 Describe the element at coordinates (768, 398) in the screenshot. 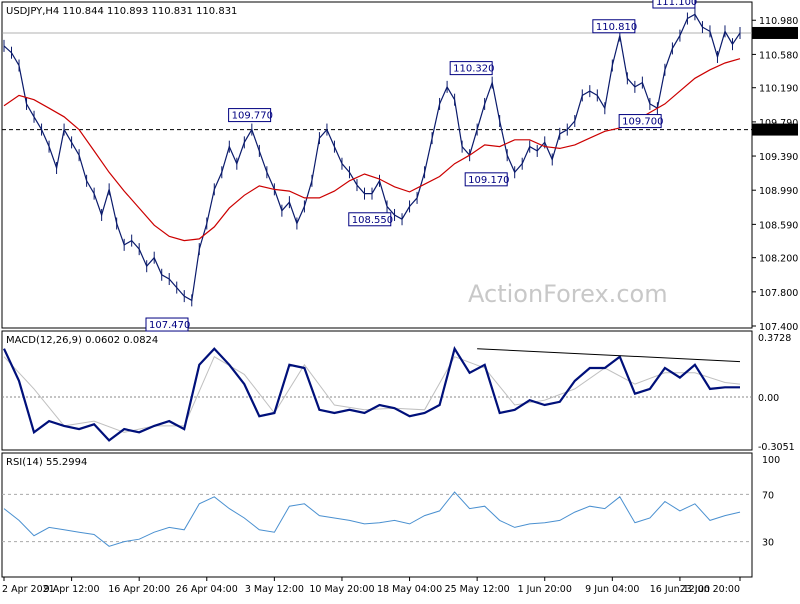

I see `macd-ytick-label: 0.00` at that location.